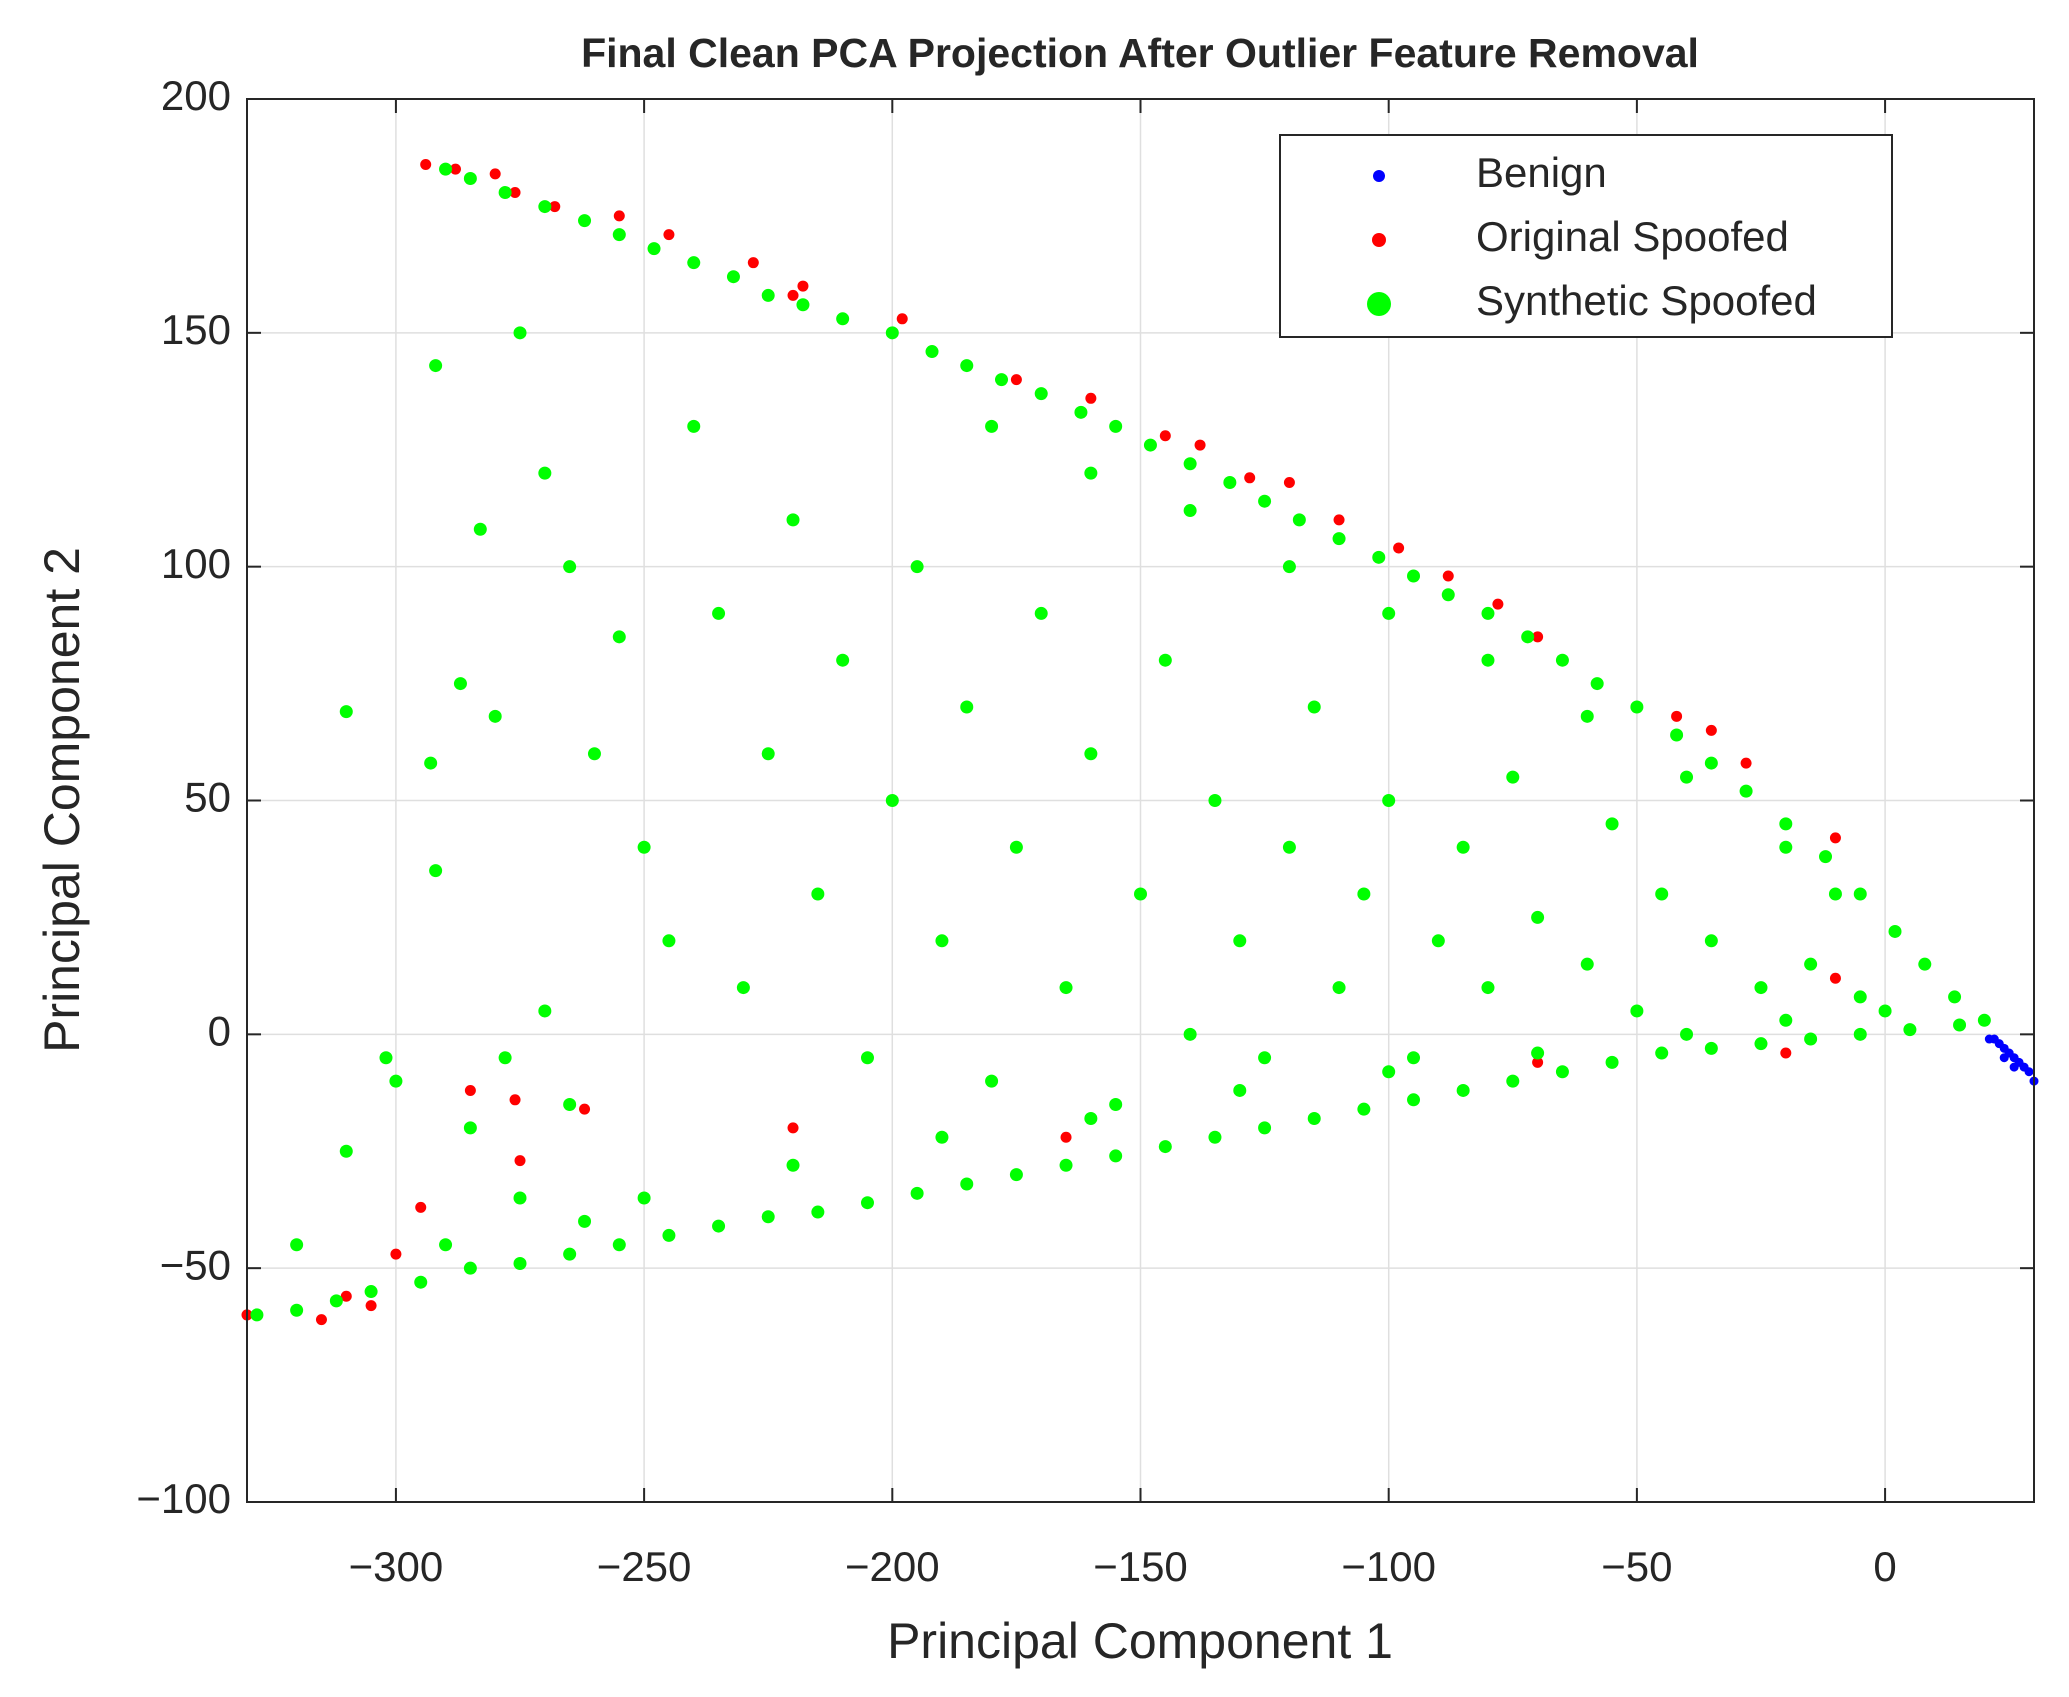  Describe the element at coordinates (196, 95) in the screenshot. I see `y-tick-label: 200` at that location.